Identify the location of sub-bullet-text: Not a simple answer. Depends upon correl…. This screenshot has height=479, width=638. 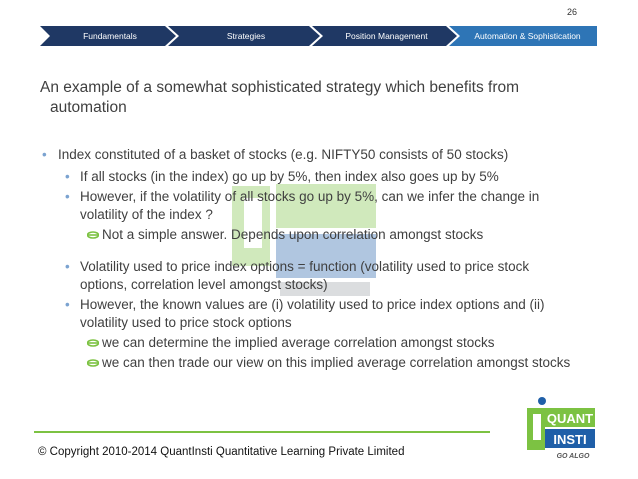
(293, 234).